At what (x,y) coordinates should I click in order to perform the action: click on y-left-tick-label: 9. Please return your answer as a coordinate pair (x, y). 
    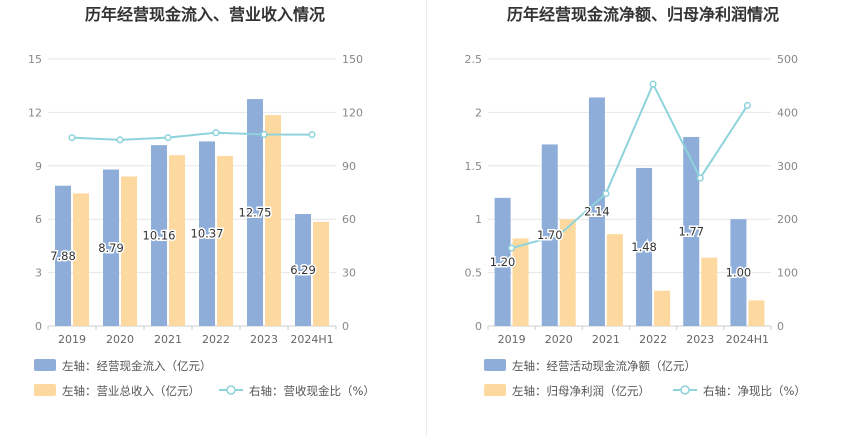
    Looking at the image, I should click on (38, 166).